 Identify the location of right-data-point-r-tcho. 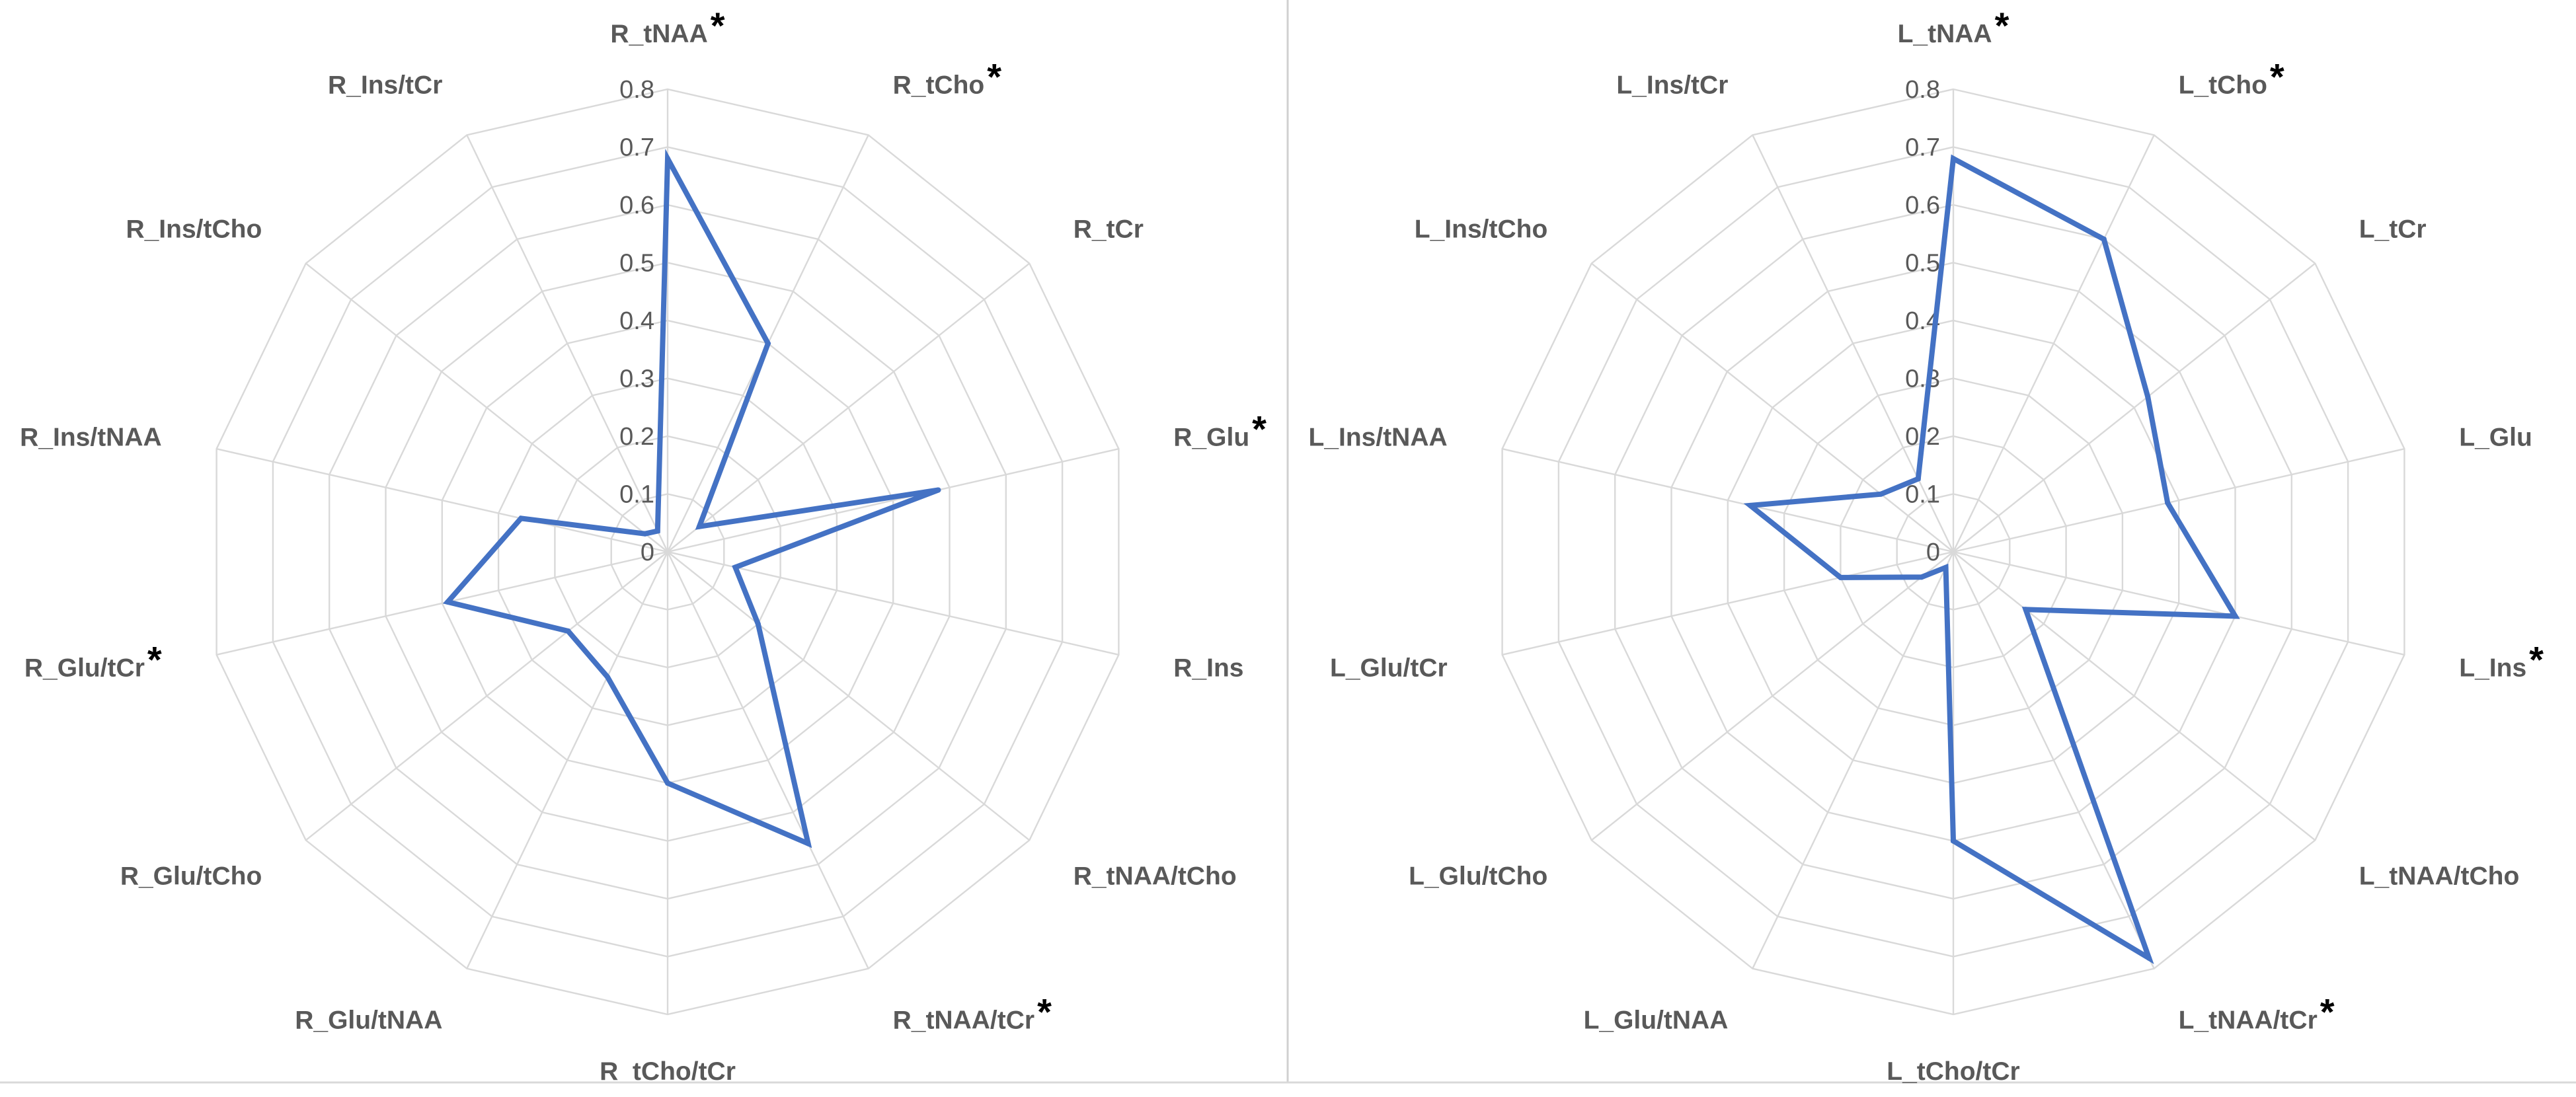
(768, 343).